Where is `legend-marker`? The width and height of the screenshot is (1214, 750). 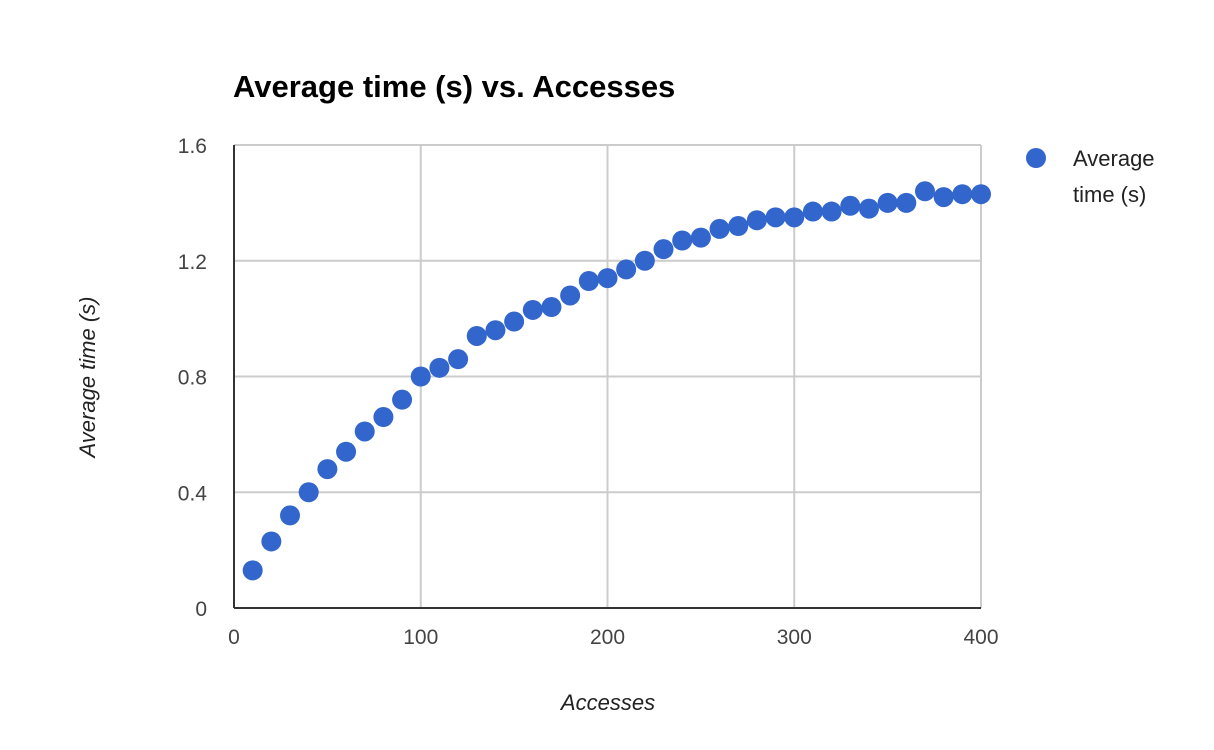
legend-marker is located at coordinates (1036, 158).